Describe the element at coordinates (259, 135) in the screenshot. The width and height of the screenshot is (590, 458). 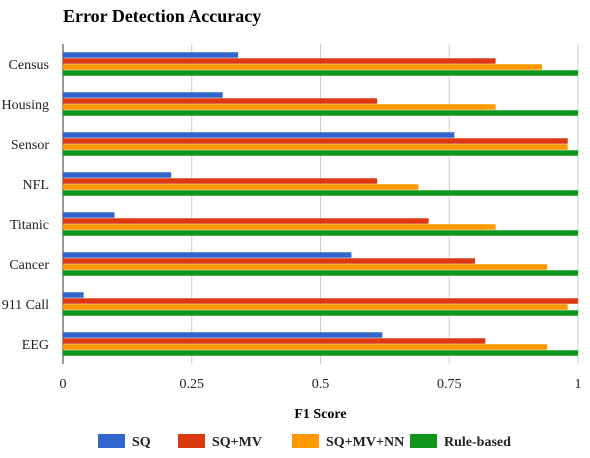
I see `bar-sq-sensor` at that location.